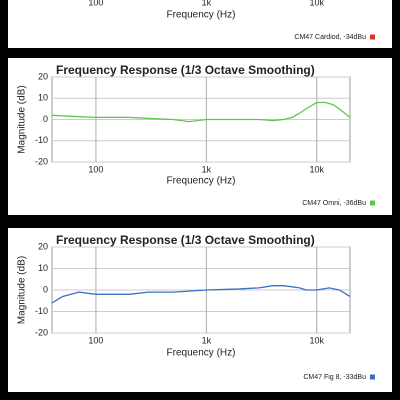 The width and height of the screenshot is (400, 400). I want to click on panel, so click(200, 24).